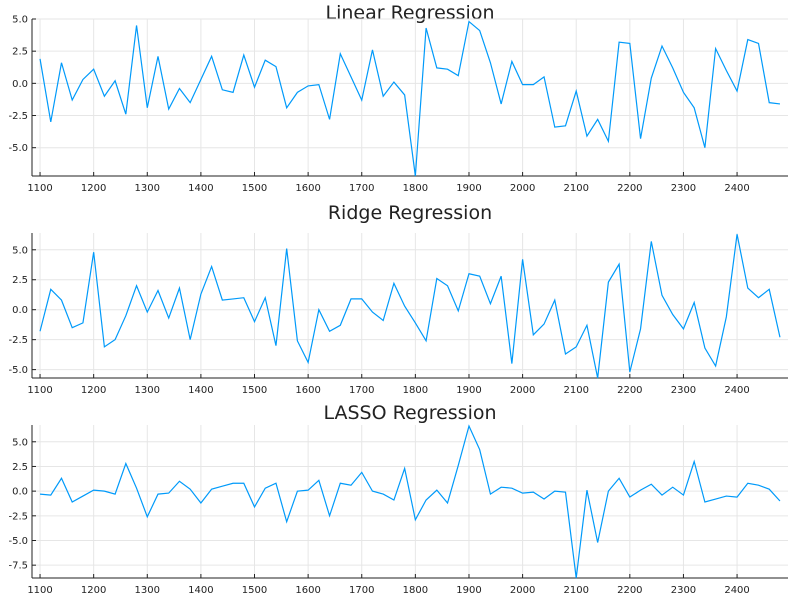 This screenshot has width=800, height=600. Describe the element at coordinates (409, 413) in the screenshot. I see `chart-title: LASSO Regression` at that location.